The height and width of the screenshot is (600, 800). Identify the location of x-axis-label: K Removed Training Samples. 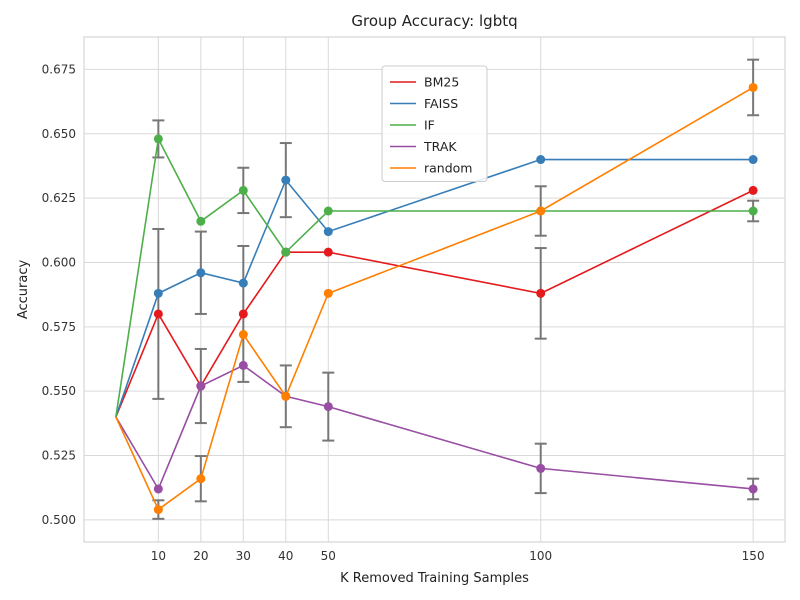
(434, 578).